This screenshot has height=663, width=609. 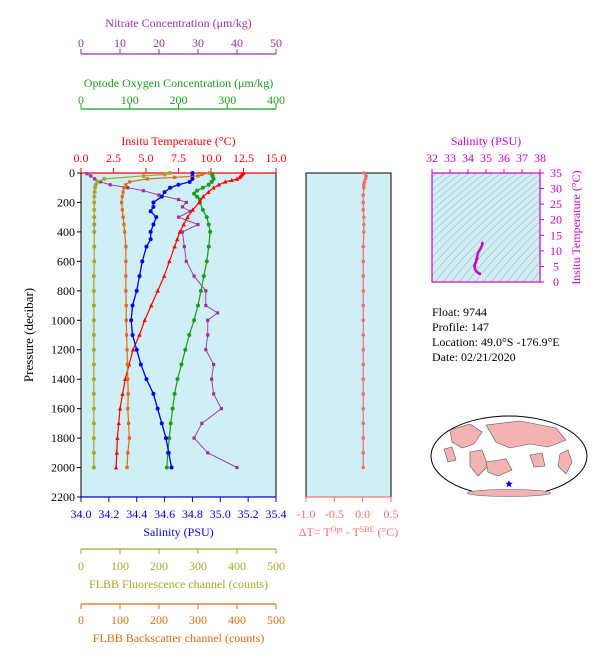 I want to click on backscatter-tick-label: 400, so click(x=237, y=620).